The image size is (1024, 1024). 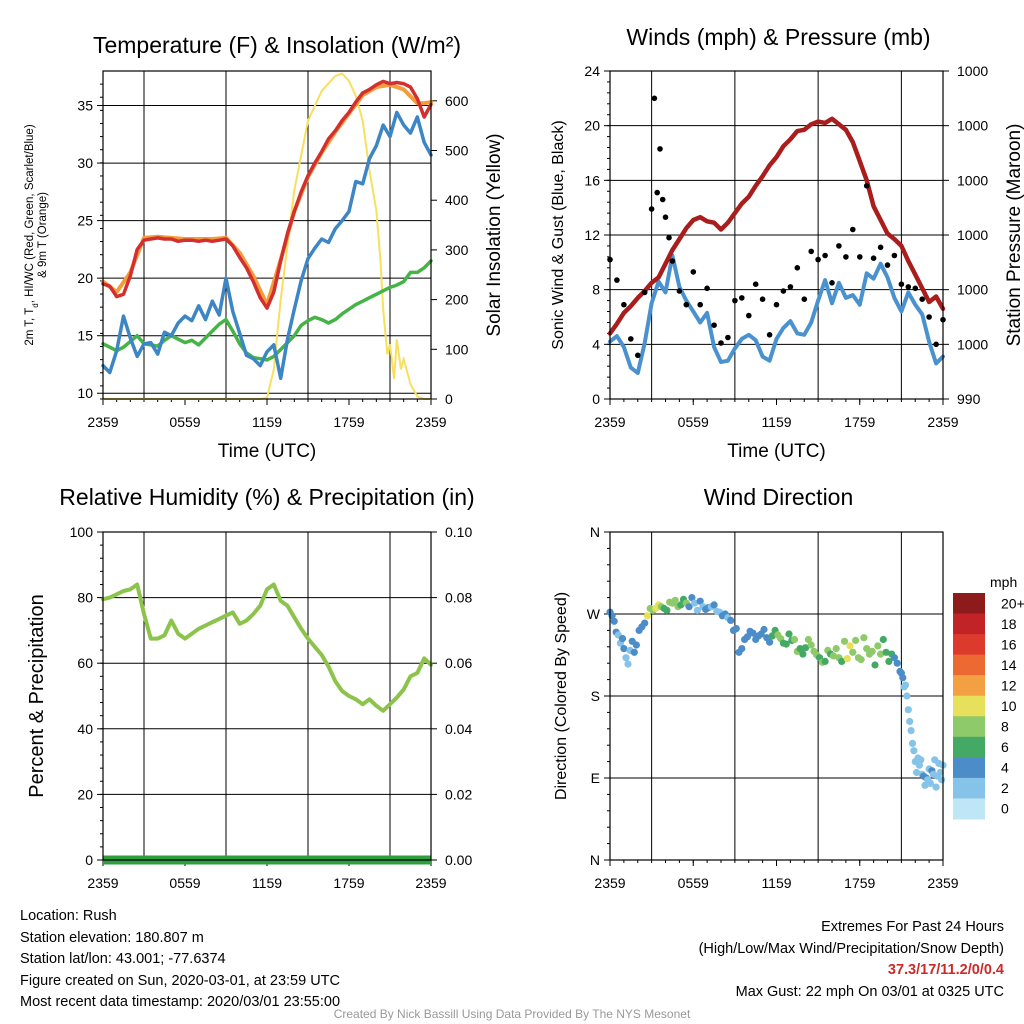 What do you see at coordinates (85, 106) in the screenshot?
I see `temp-ytick-label: 35` at bounding box center [85, 106].